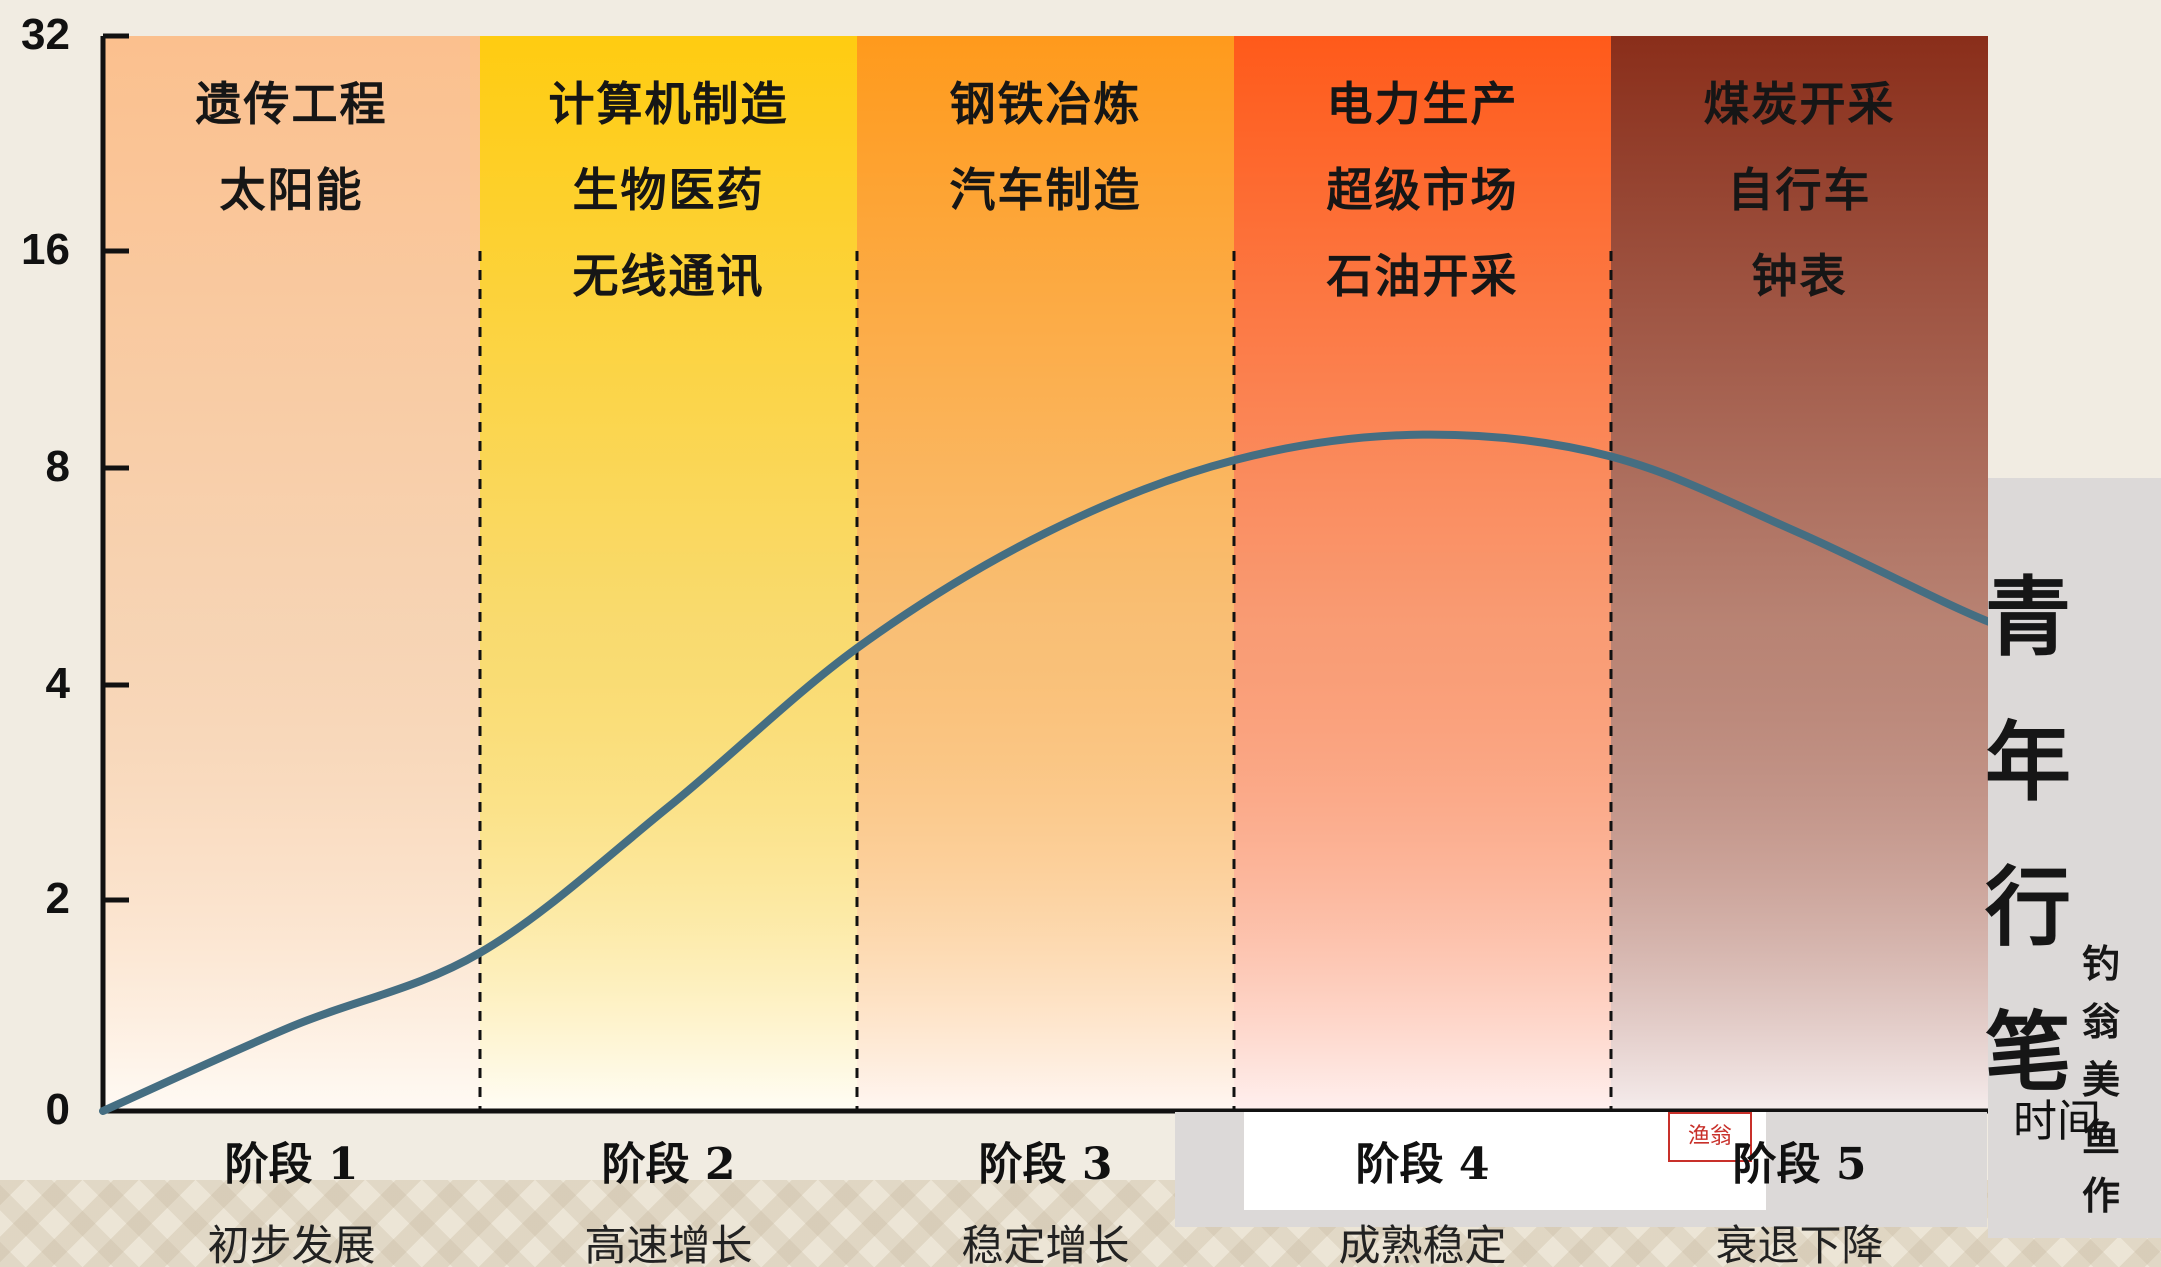  Describe the element at coordinates (57, 898) in the screenshot. I see `y-tick-label: 2` at that location.